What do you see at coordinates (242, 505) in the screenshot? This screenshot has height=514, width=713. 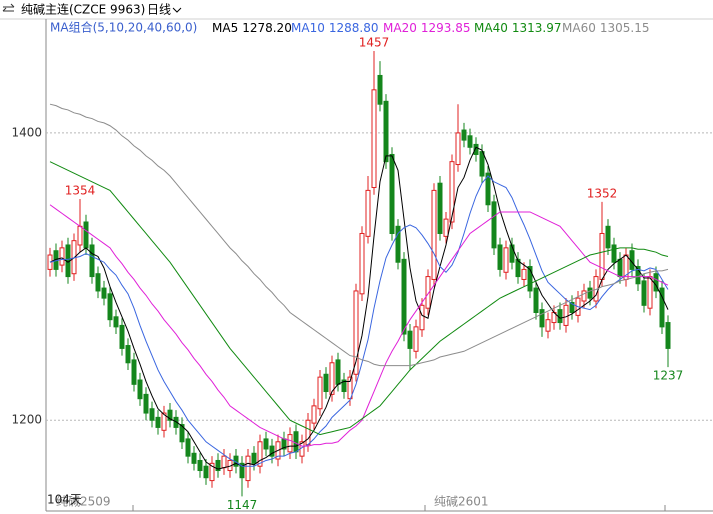 I see `price-annotation: 1147` at bounding box center [242, 505].